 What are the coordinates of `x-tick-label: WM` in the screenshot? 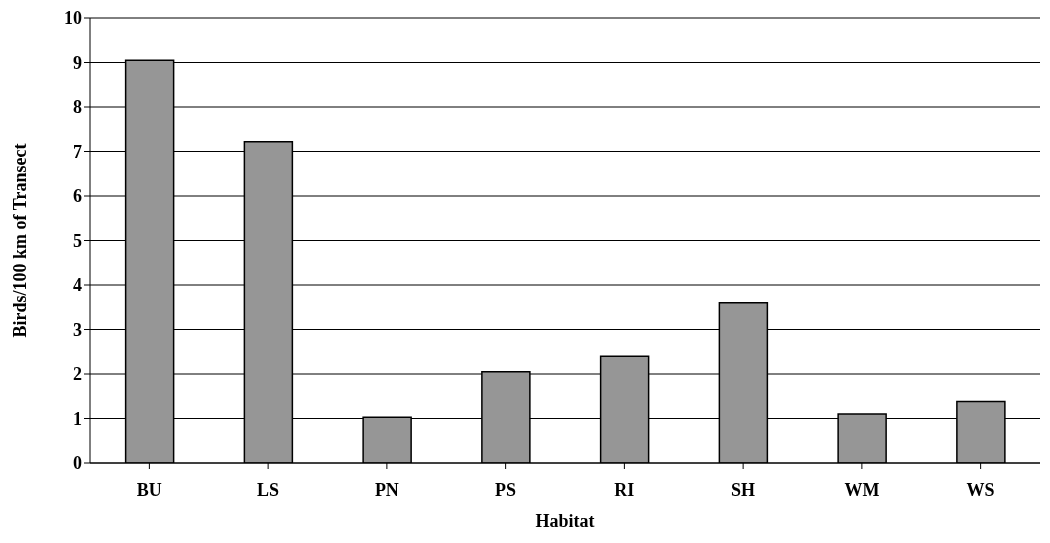 It's located at (862, 489).